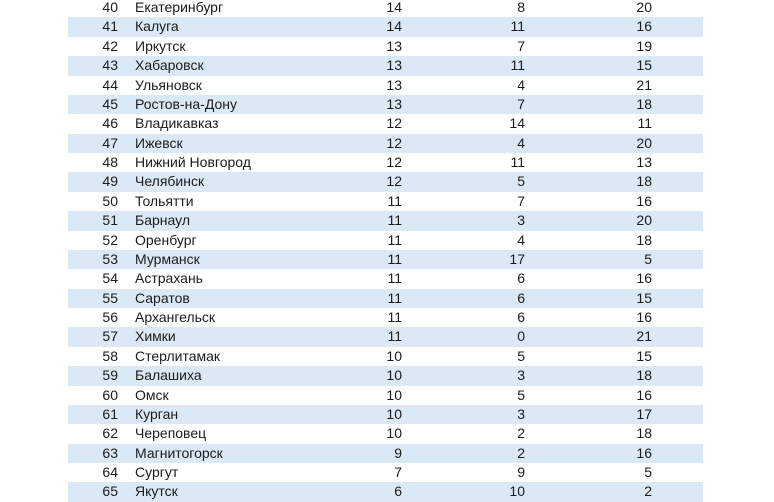 This screenshot has height=502, width=774. What do you see at coordinates (644, 123) in the screenshot?
I see `value3-cell: 11` at bounding box center [644, 123].